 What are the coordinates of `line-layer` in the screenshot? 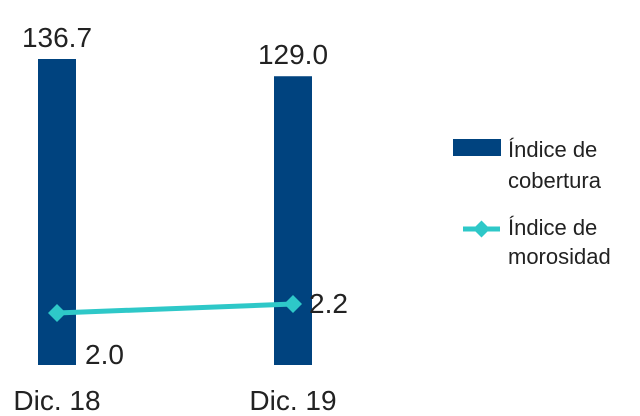 It's located at (175, 308).